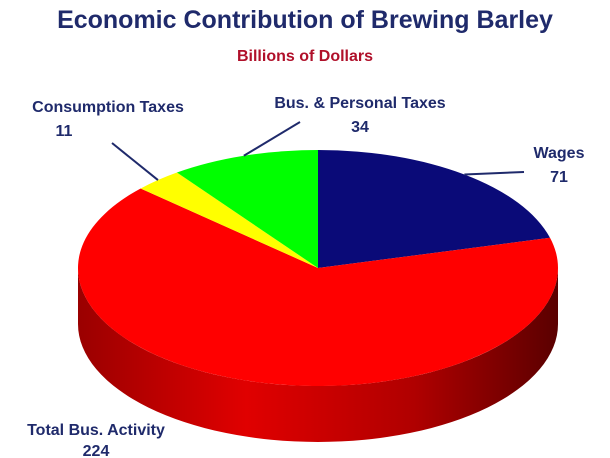 The height and width of the screenshot is (458, 610). I want to click on label-bus-personal-taxes-name: Bus. & Personal Taxes, so click(359, 103).